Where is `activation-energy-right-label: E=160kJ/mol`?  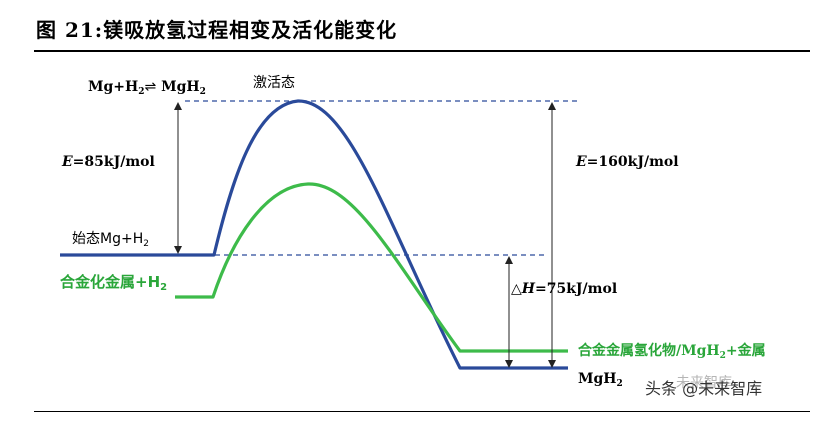
activation-energy-right-label: E=160kJ/mol is located at coordinates (627, 162).